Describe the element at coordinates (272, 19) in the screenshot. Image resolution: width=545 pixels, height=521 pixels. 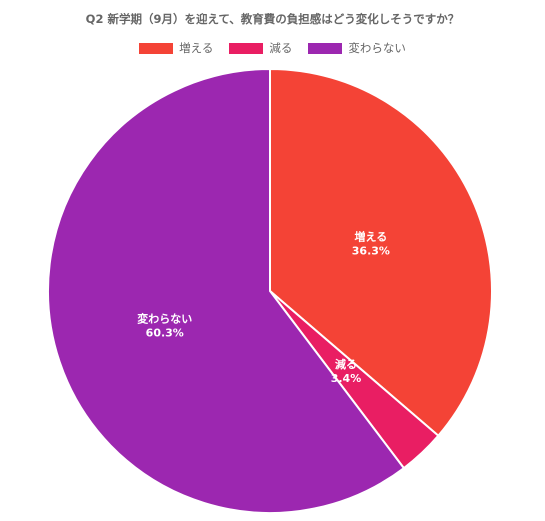
I see `chart-title: Q2 新学期（9月）を迎えて、教育費の負担感はどう変化しそうですか？` at that location.